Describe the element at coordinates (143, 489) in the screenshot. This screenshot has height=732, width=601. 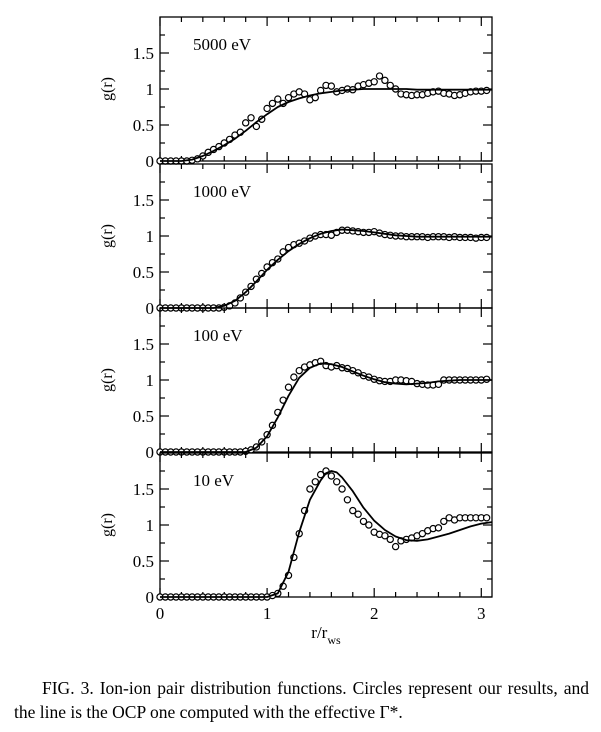
I see `panel-4-ytick-label: 1.5` at that location.